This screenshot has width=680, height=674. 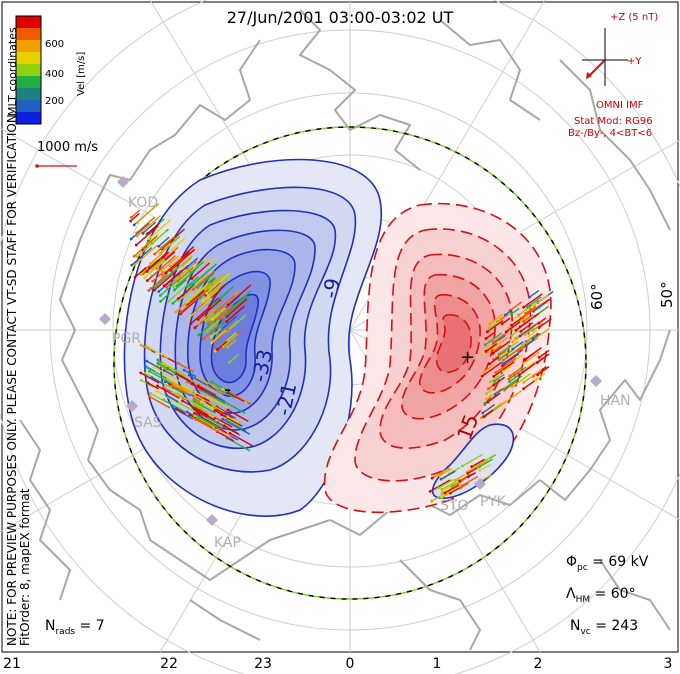 I want to click on stat-lambda-hm: ΛHM = 60°, so click(x=601, y=595).